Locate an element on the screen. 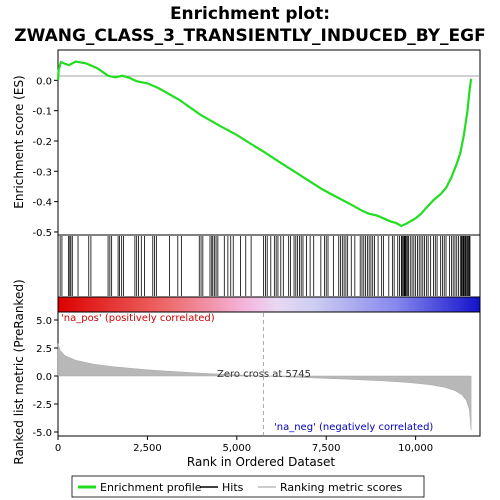 The height and width of the screenshot is (500, 500). es-tick-label: -0.5 is located at coordinates (42, 233).